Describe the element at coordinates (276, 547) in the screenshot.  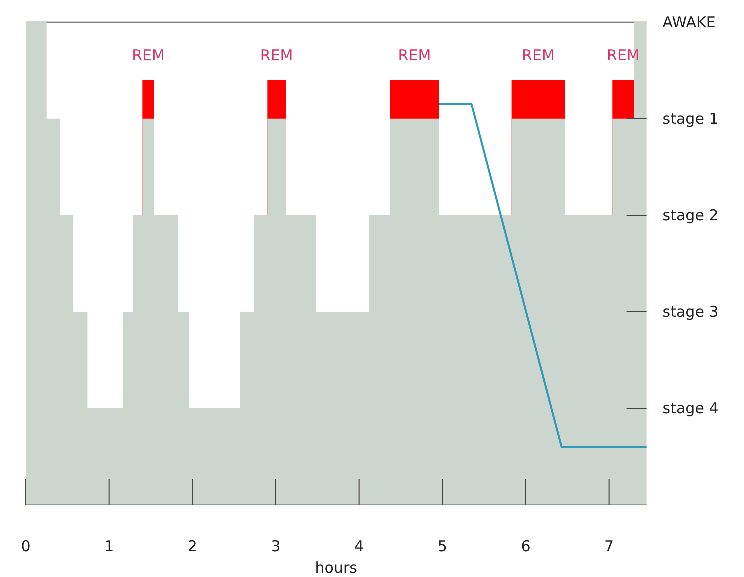
I see `x-tick-label: 3` at that location.